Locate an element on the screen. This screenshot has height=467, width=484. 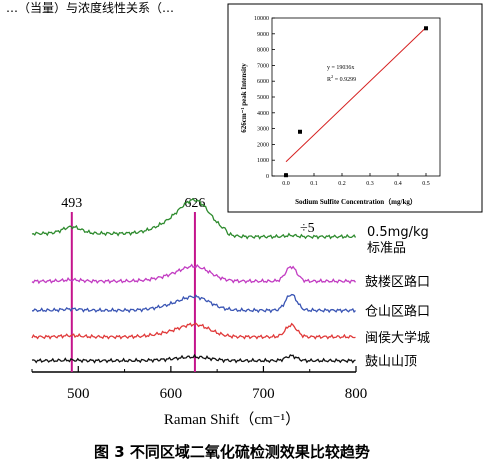
inset-y-tick-label-4000: 4000 is located at coordinates (263, 114).